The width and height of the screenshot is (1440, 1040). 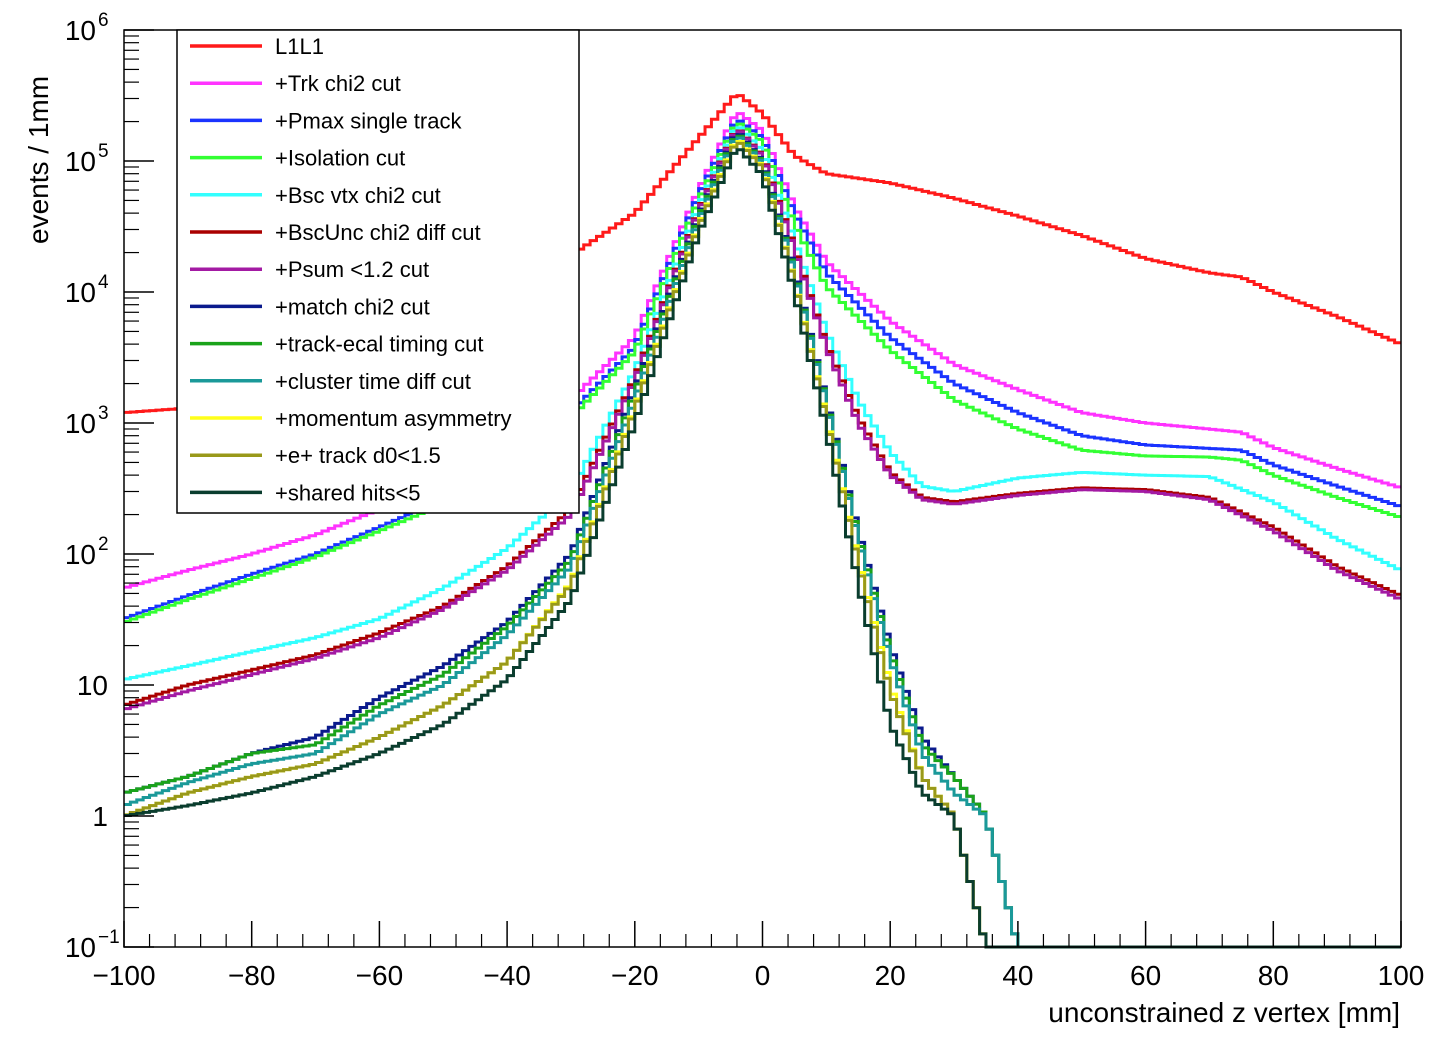 I want to click on legend-label: +Bsc vtx chi2 cut, so click(x=358, y=195).